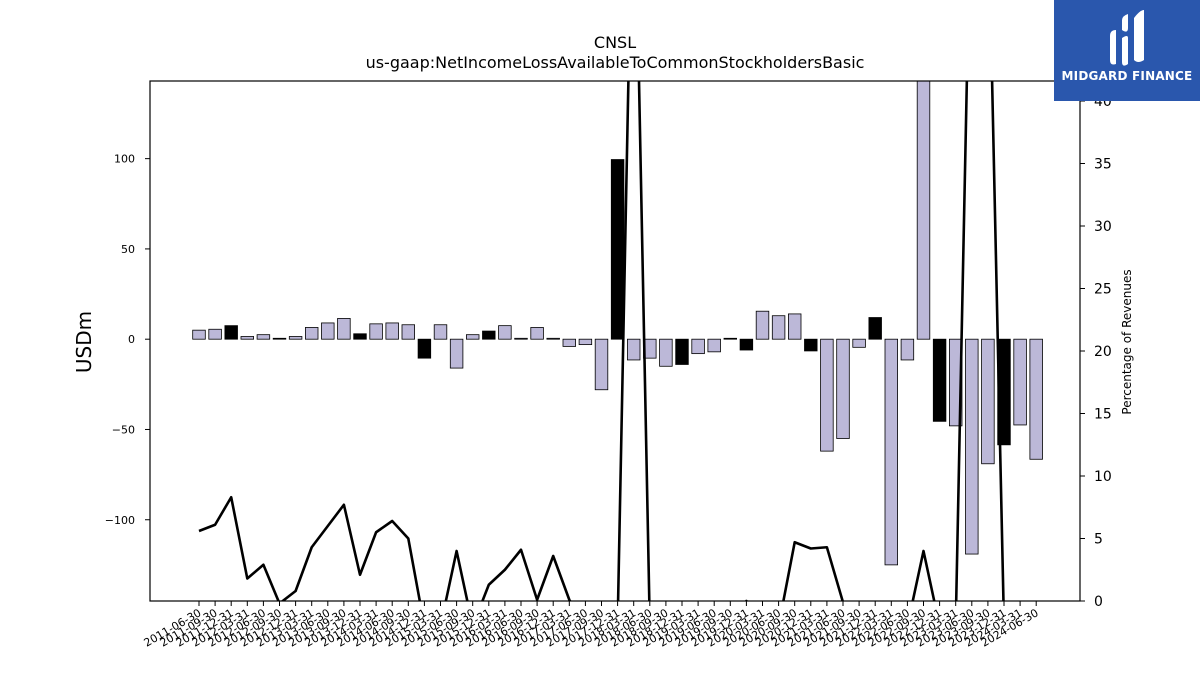 This screenshot has height=675, width=1200. What do you see at coordinates (84, 342) in the screenshot?
I see `y-axis-label: USDm` at bounding box center [84, 342].